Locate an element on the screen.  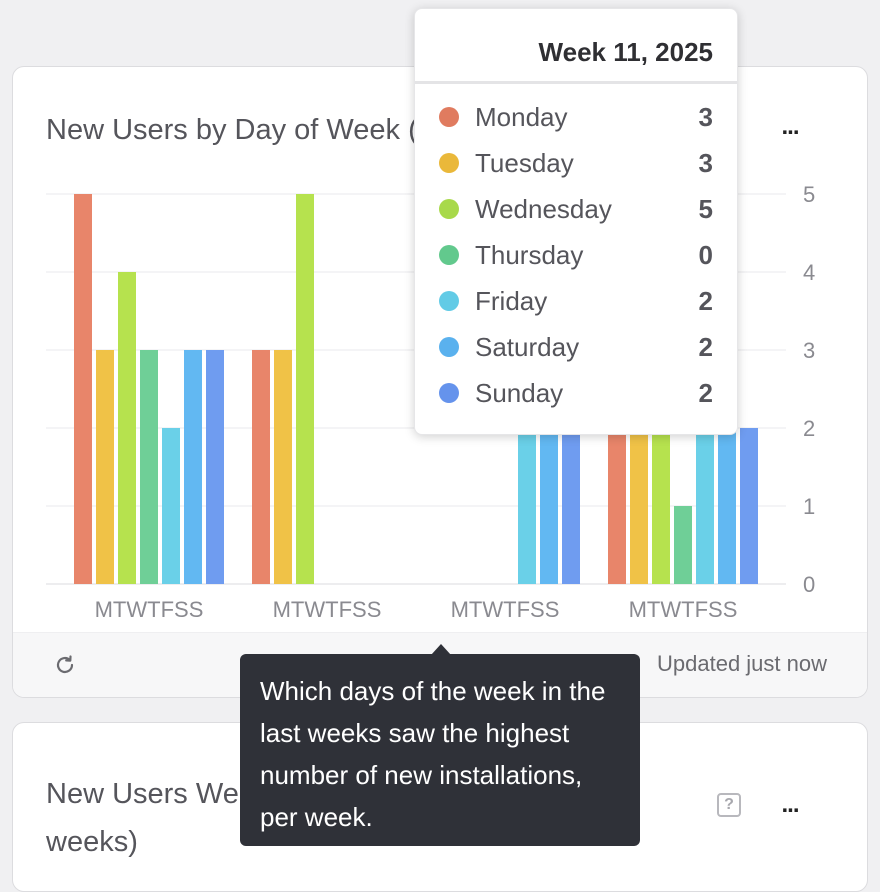
popover-row: Sunday 2 is located at coordinates (576, 393).